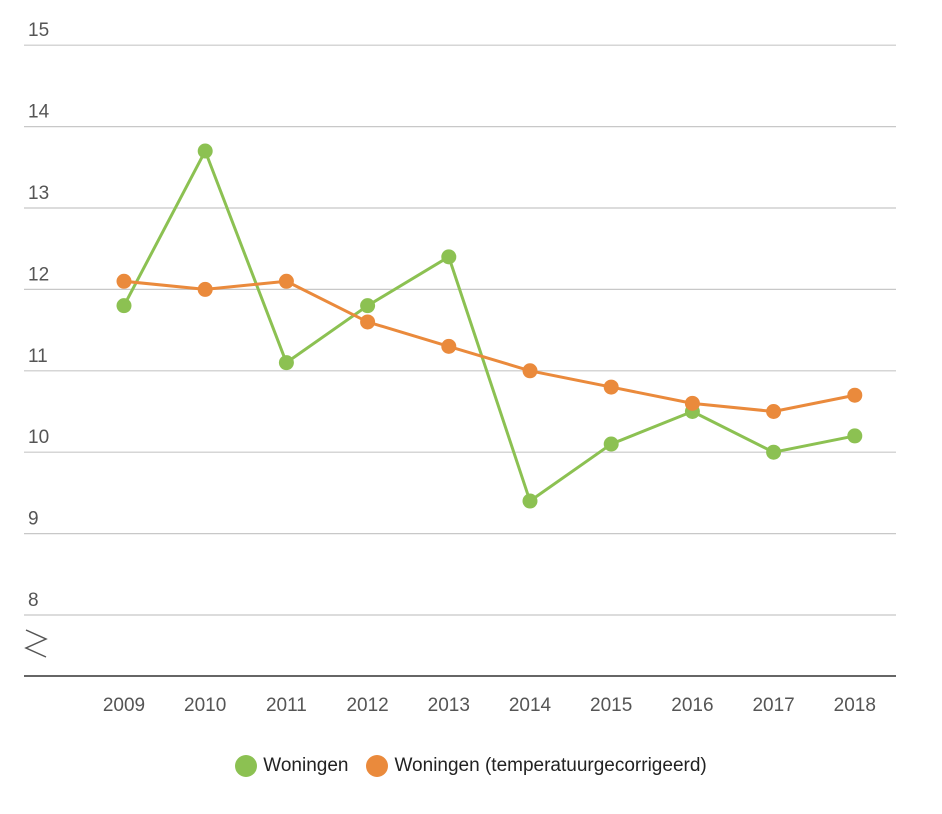  Describe the element at coordinates (38, 274) in the screenshot. I see `y-tick-label-12: 12` at that location.